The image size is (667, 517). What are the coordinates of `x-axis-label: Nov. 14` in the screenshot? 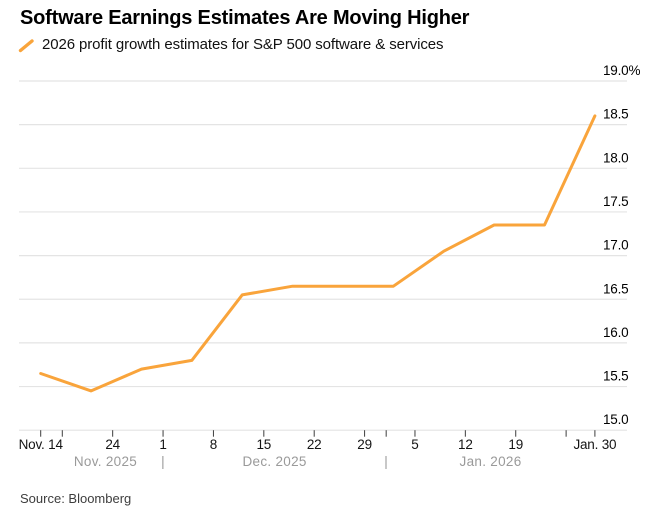 It's located at (41, 444).